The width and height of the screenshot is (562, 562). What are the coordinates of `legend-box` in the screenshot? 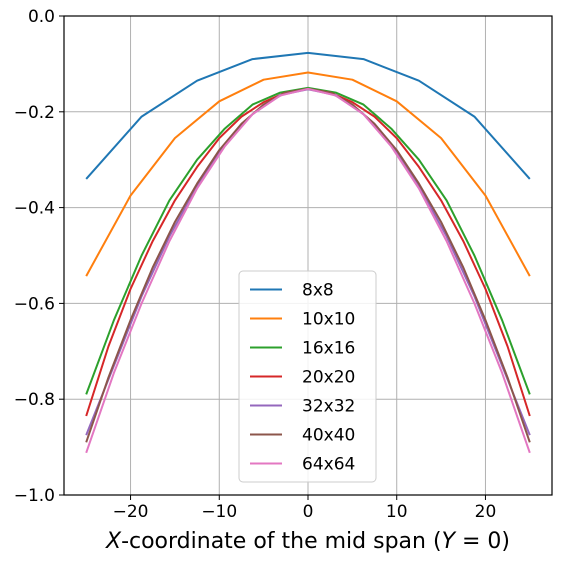 It's located at (307, 376).